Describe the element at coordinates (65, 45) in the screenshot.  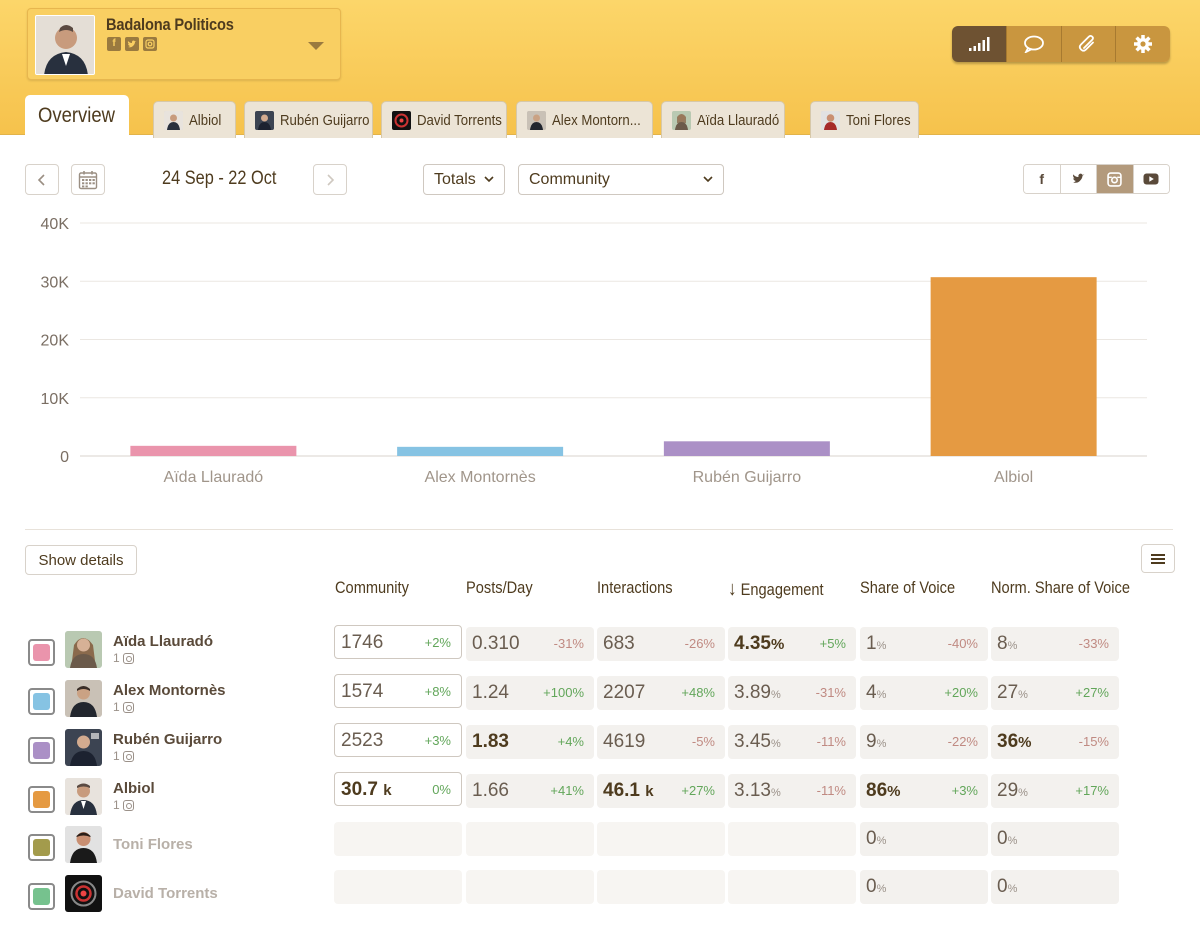
I see `account-avatar` at that location.